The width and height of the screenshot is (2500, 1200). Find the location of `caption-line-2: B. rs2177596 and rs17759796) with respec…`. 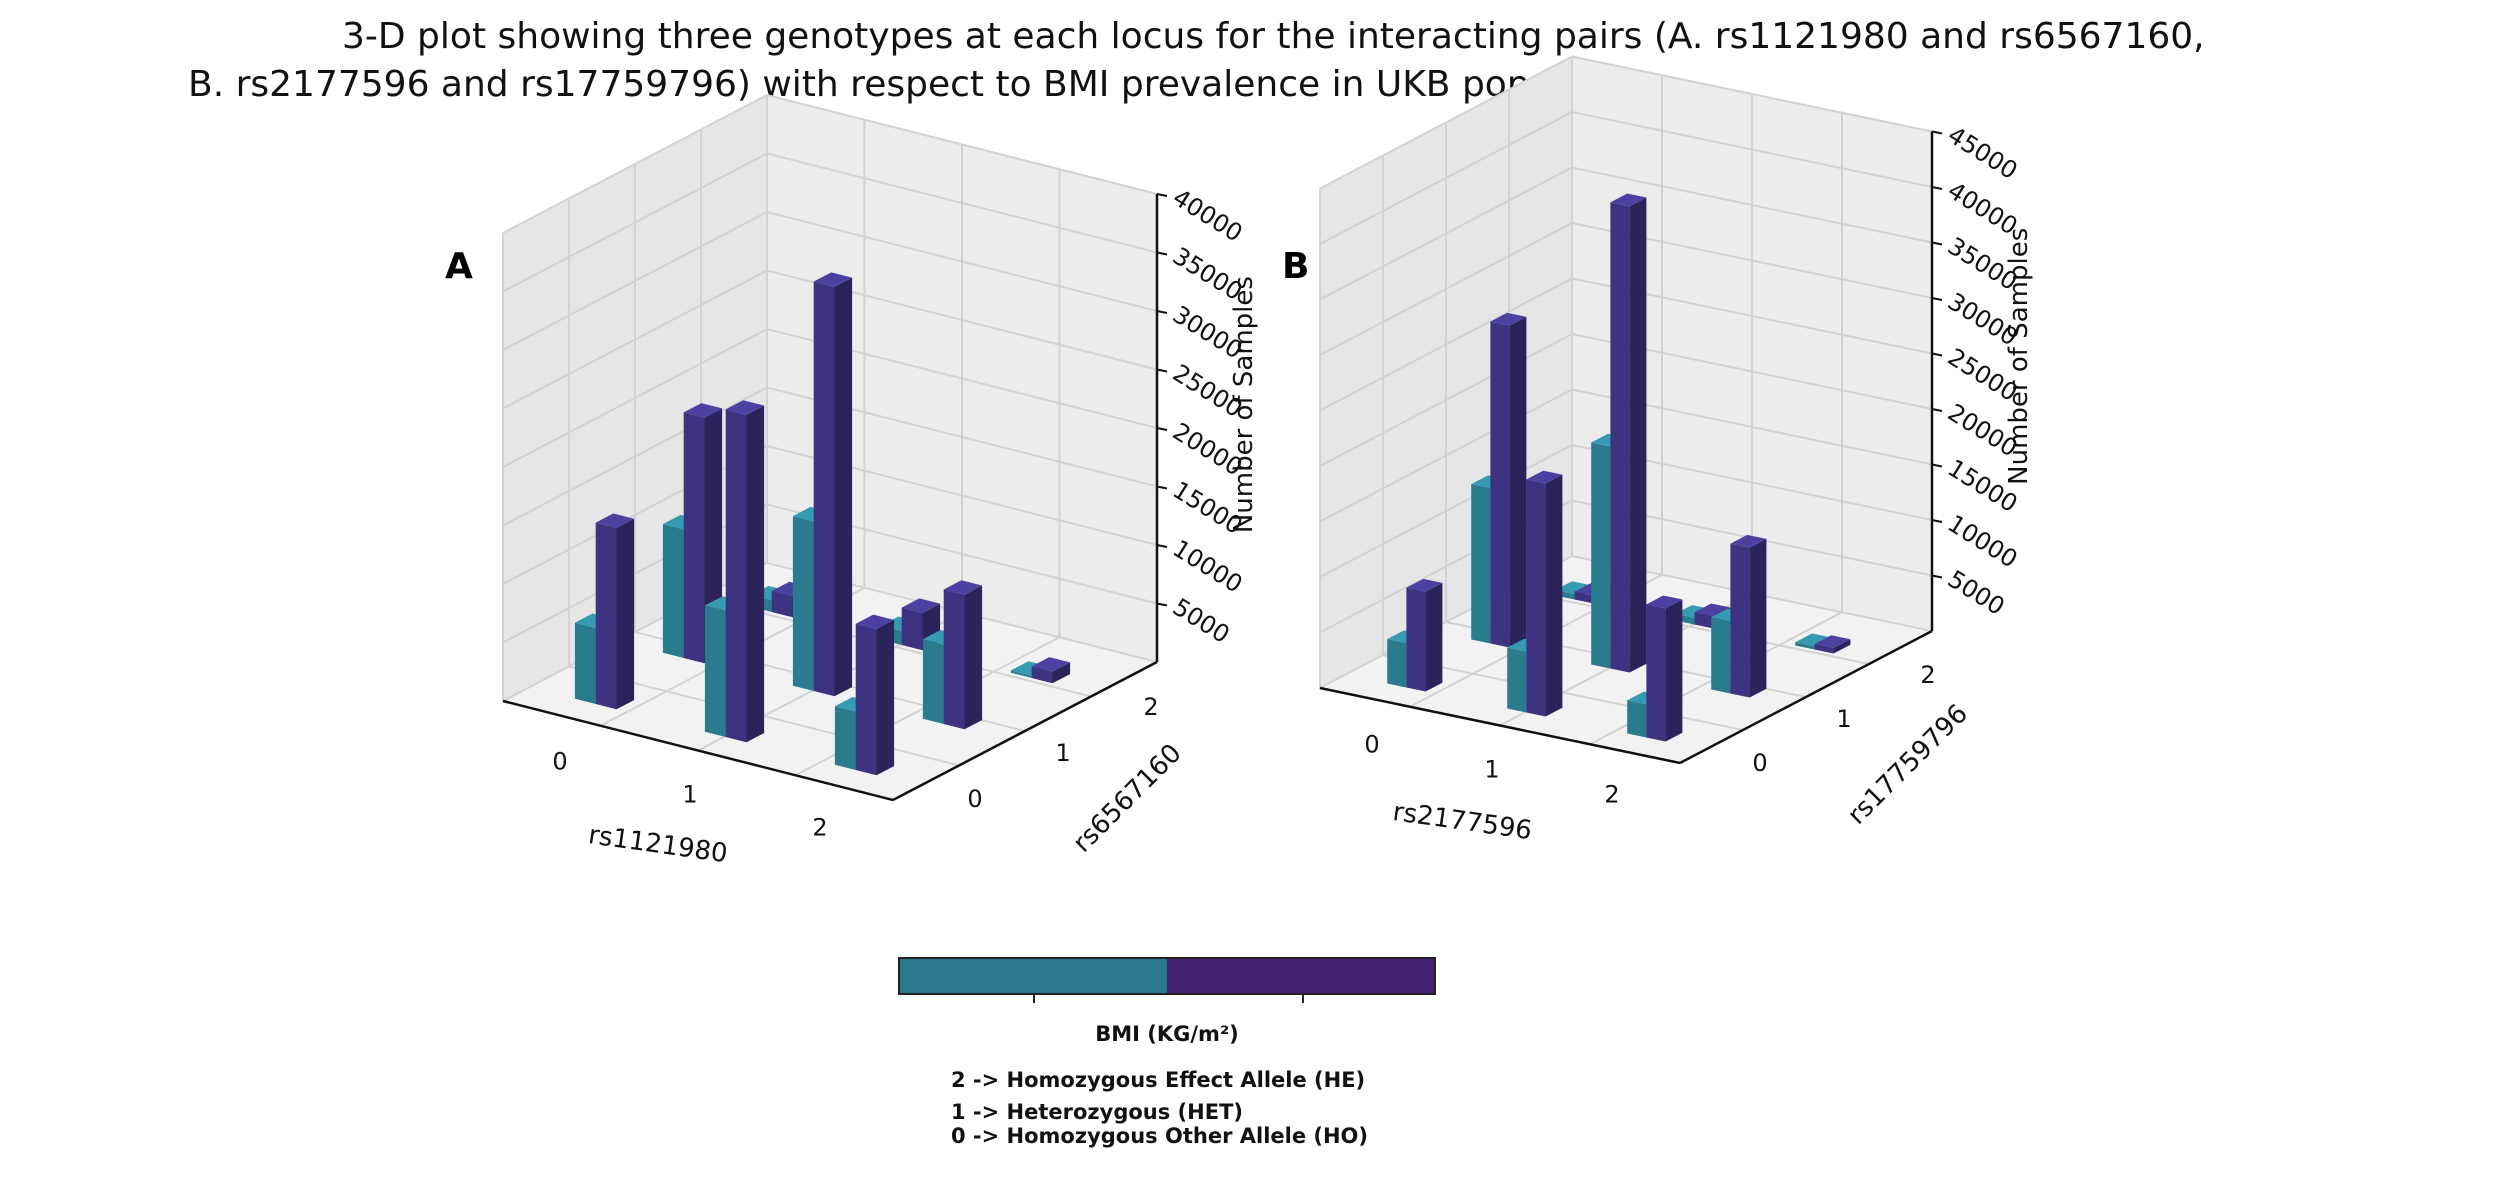

caption-line-2: B. rs2177596 and rs17759796) with respec… is located at coordinates (926, 84).